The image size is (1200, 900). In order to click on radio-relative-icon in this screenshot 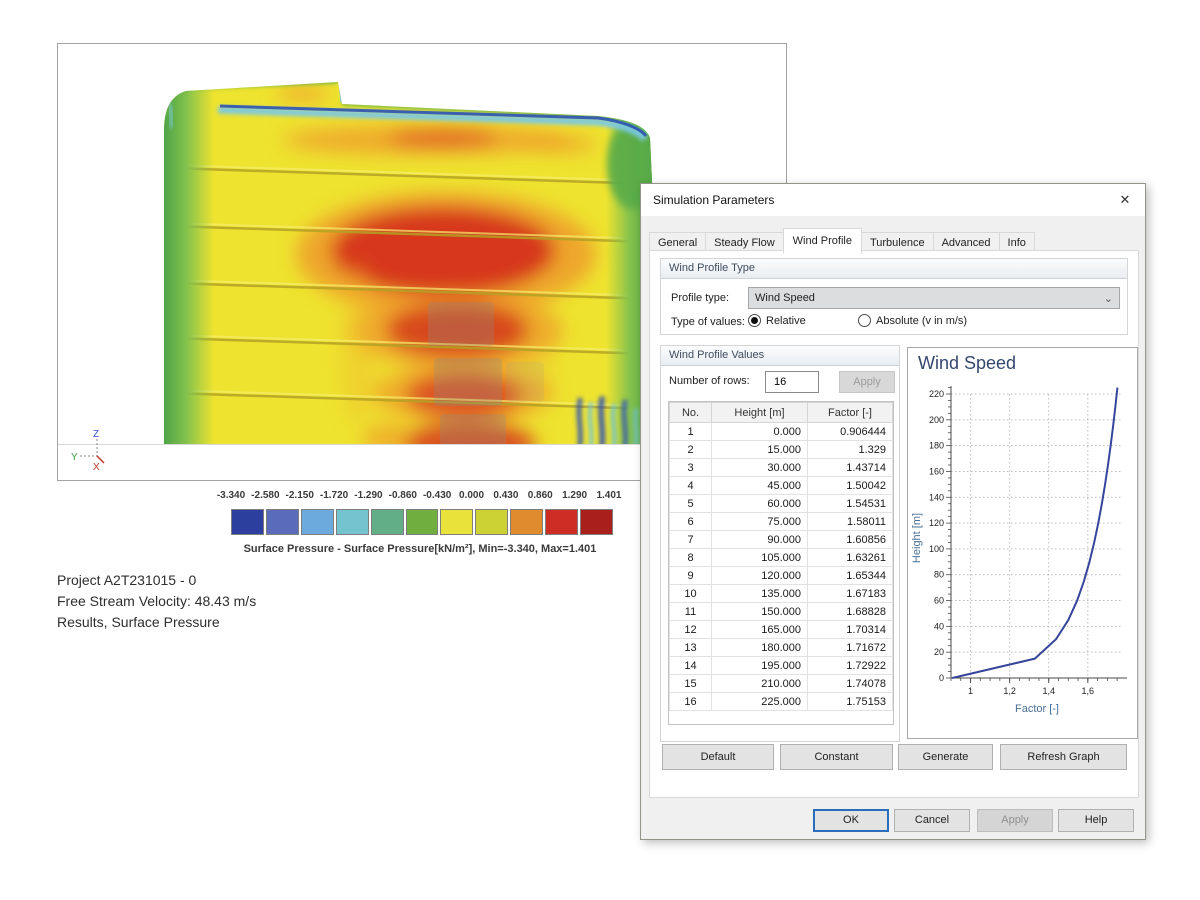, I will do `click(754, 320)`.